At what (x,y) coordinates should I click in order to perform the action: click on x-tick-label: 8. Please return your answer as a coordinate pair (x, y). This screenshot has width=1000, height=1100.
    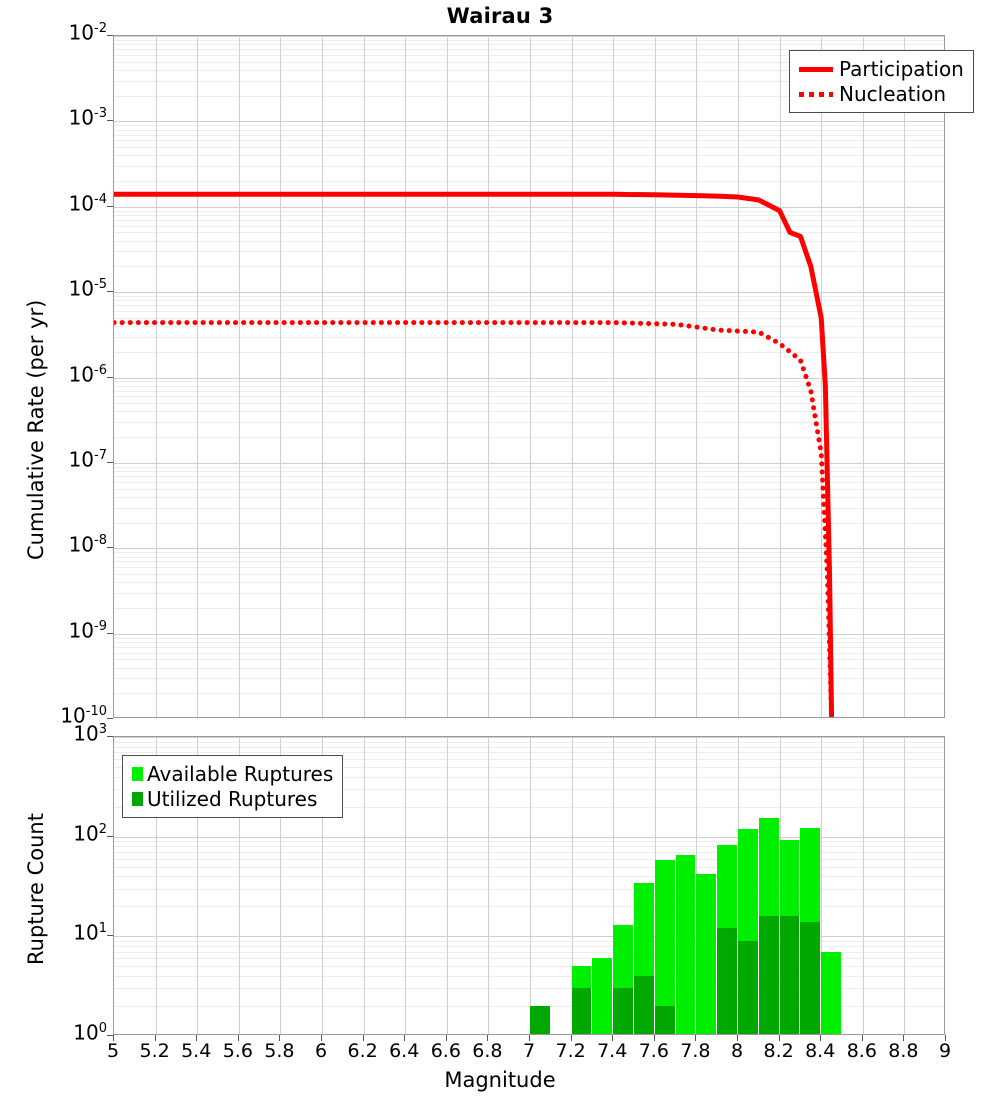
    Looking at the image, I should click on (737, 1051).